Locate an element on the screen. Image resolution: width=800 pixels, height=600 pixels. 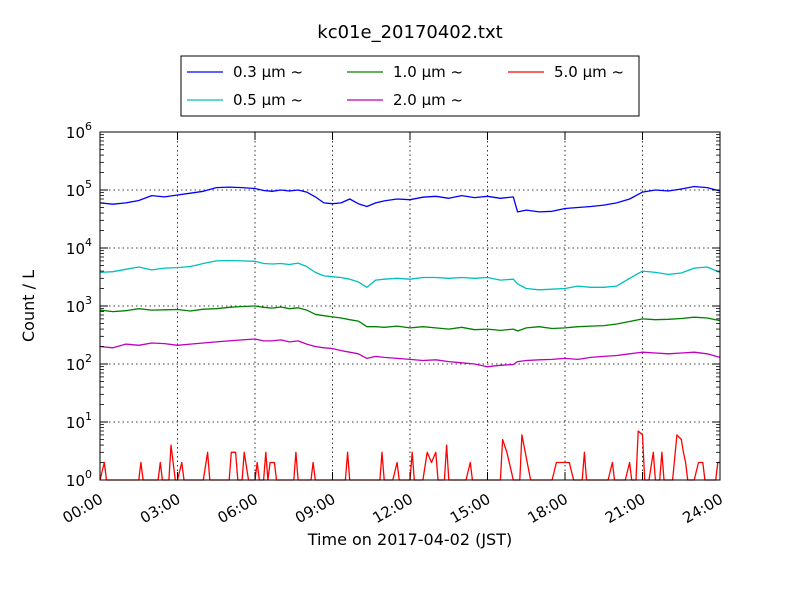
legend-label: 5.0 μm ~ is located at coordinates (589, 72).